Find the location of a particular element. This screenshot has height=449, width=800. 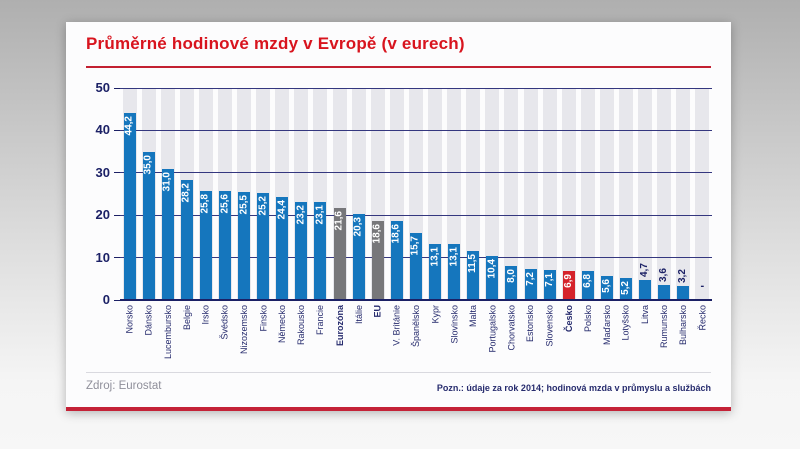

x-label-cell: Eurozóna is located at coordinates (339, 337).